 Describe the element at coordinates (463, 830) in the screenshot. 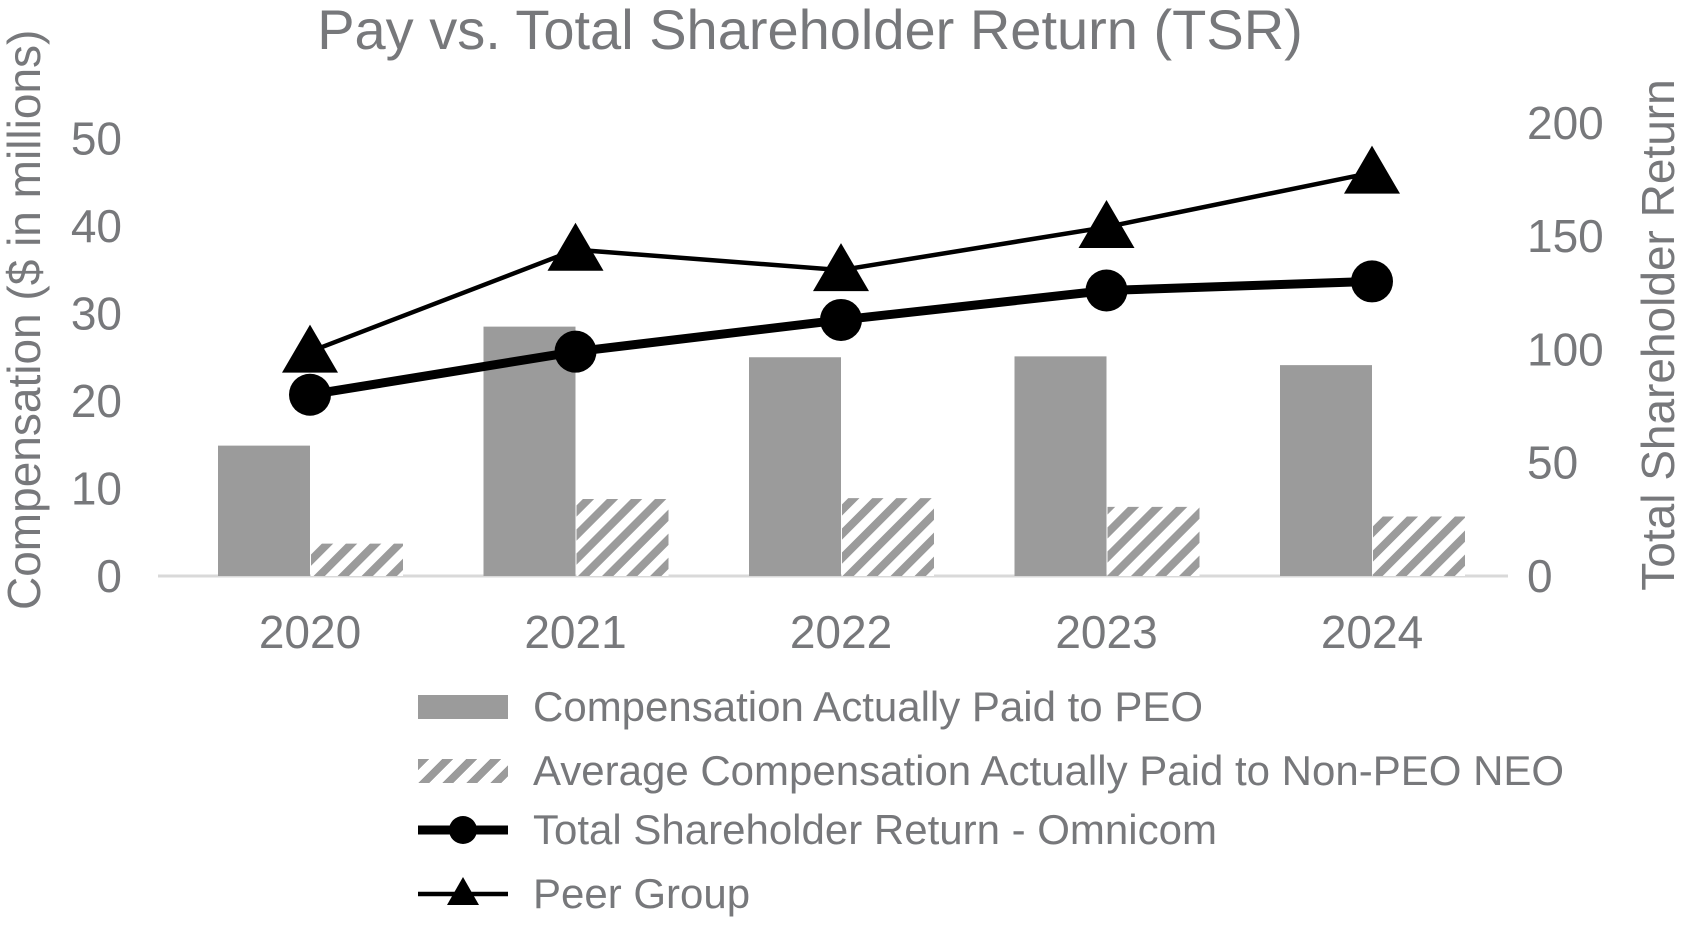

I see `legend-swatch-circle-line` at that location.